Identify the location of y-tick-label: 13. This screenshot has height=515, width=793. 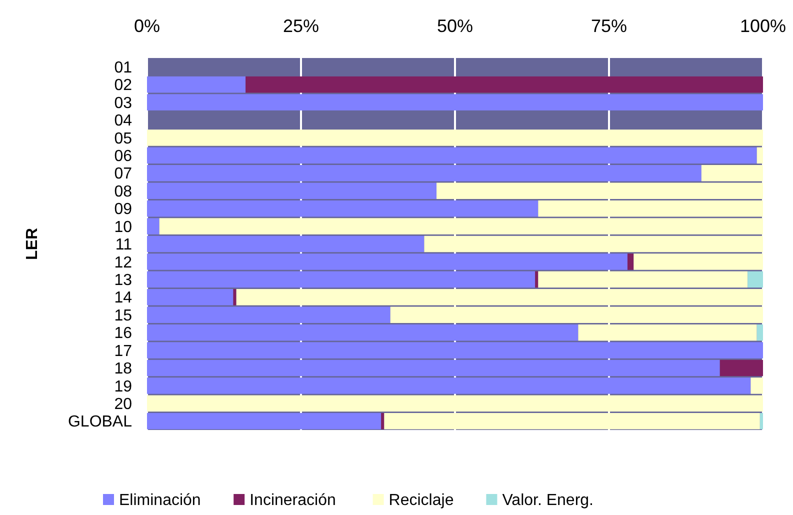
(123, 281).